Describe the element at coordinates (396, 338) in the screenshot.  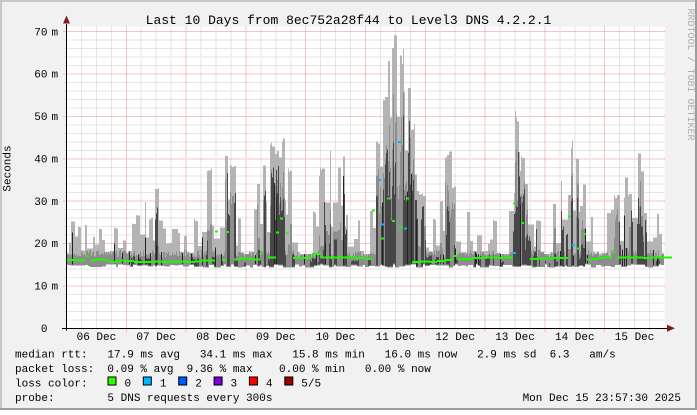
I see `svg-text: 11 Dec` at that location.